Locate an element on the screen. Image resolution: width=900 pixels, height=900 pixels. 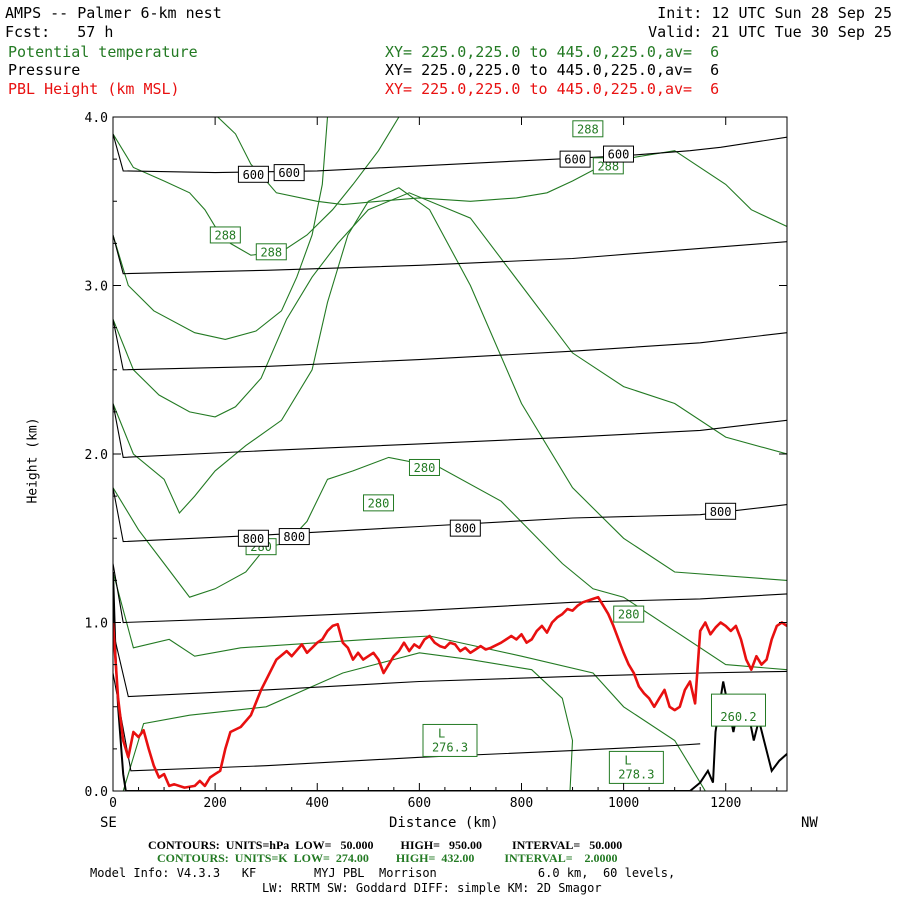
y-tick-label: 3.0 is located at coordinates (96, 287).